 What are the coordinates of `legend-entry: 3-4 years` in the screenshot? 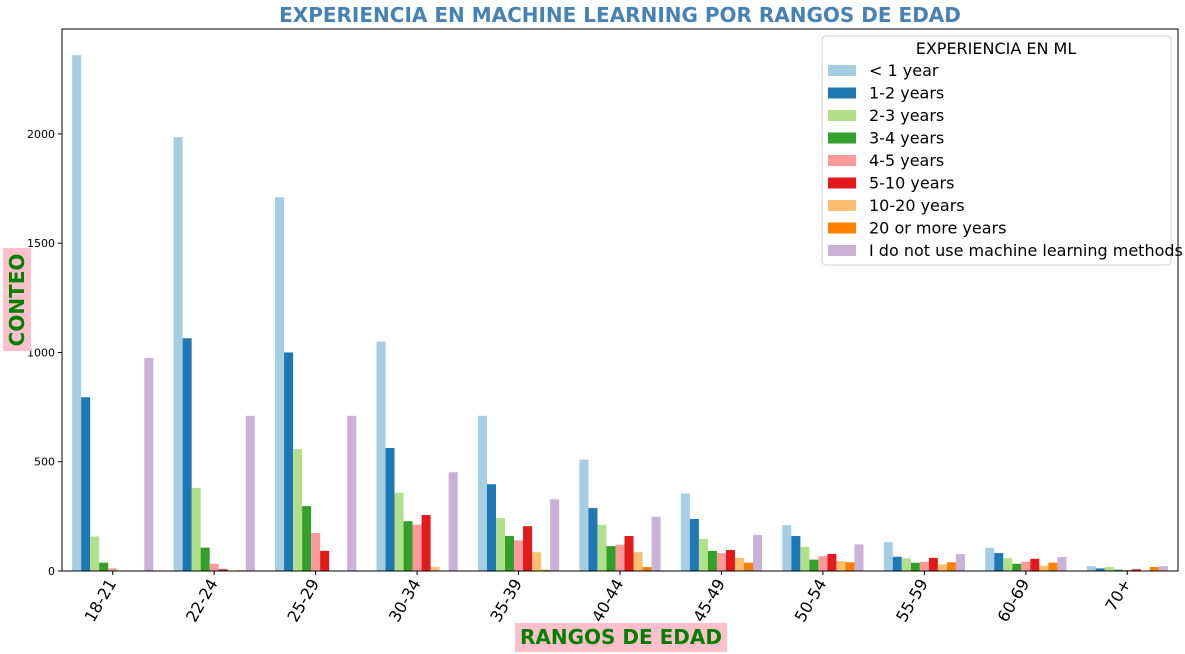 It's located at (906, 138).